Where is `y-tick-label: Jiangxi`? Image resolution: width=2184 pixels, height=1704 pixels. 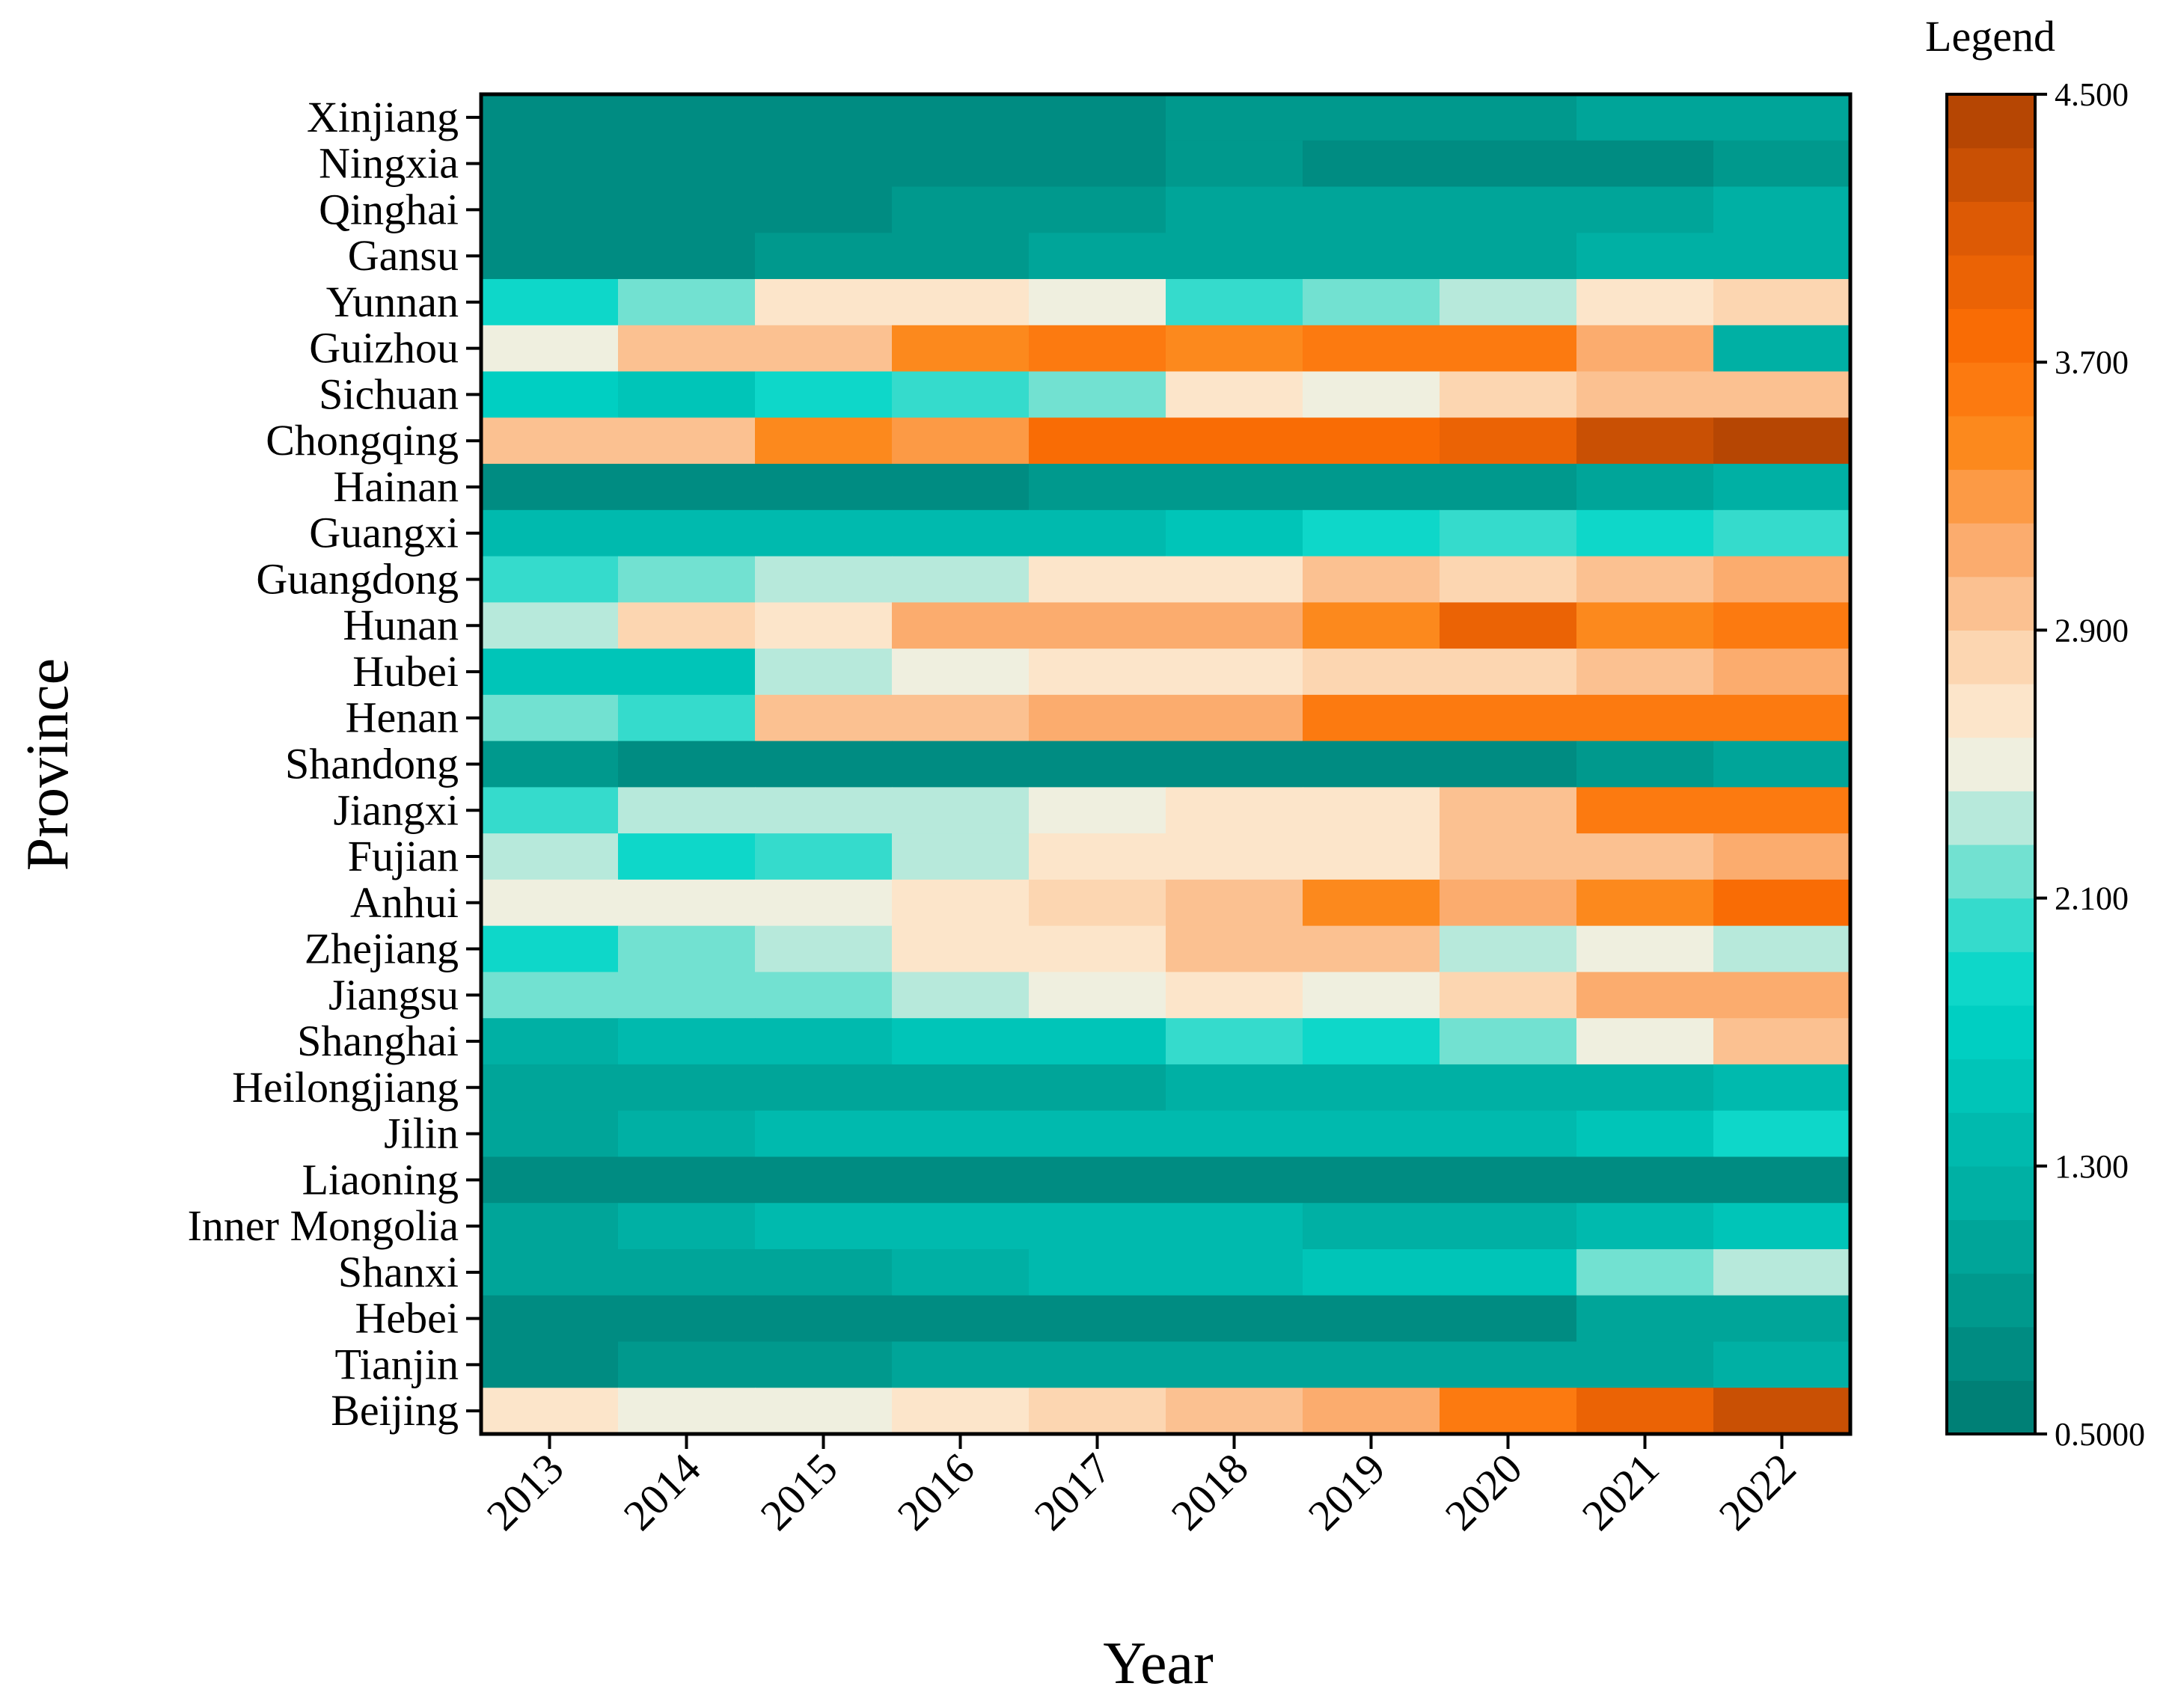
y-tick-label: Jiangxi is located at coordinates (396, 809).